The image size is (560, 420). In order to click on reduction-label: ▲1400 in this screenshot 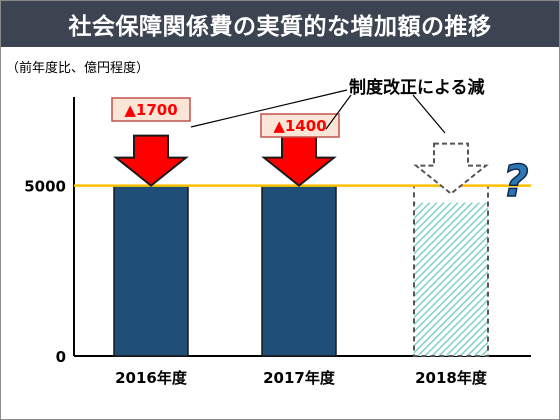, I will do `click(299, 126)`.